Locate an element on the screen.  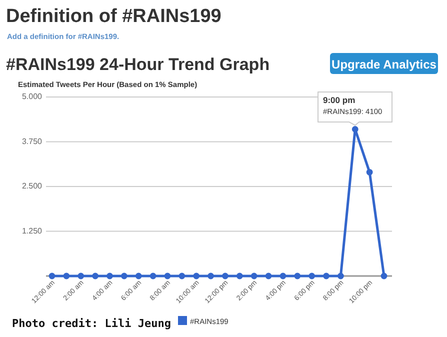
y-tick-label: 5.000 is located at coordinates (32, 97).